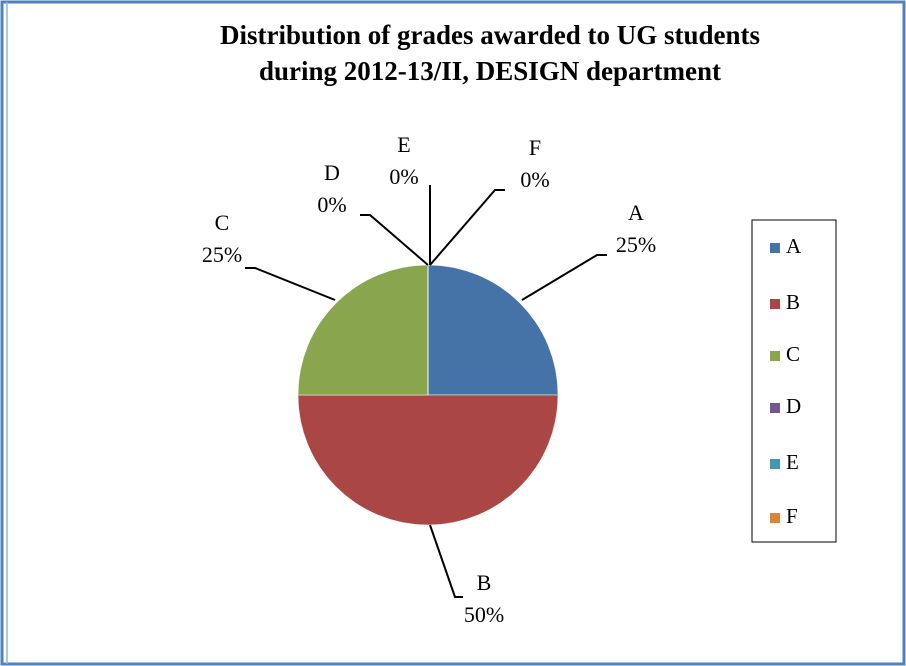  What do you see at coordinates (222, 222) in the screenshot?
I see `slice-category: C` at bounding box center [222, 222].